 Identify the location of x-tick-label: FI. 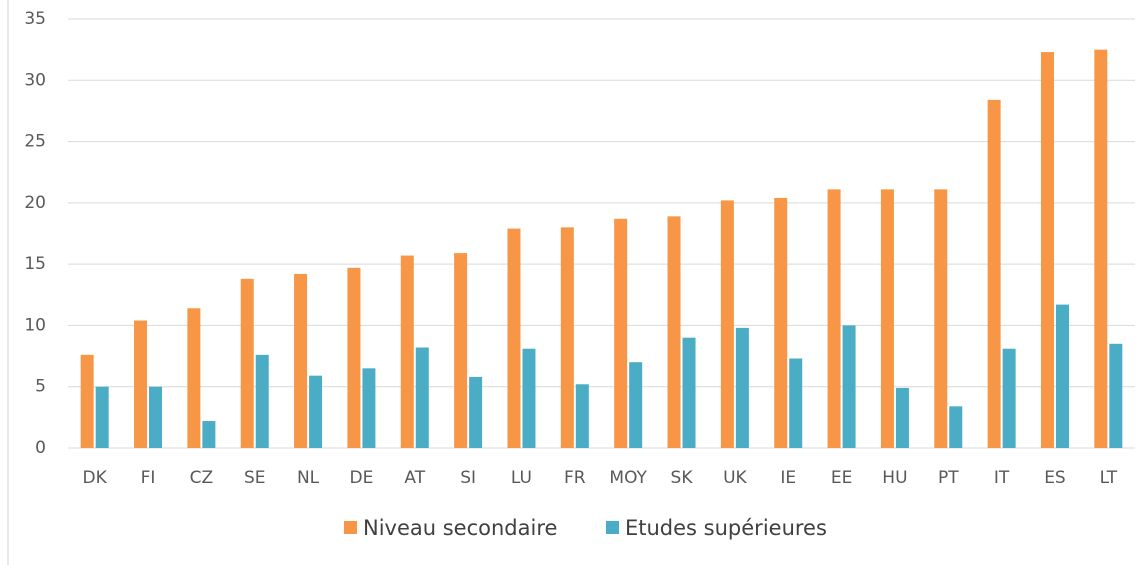
(148, 478).